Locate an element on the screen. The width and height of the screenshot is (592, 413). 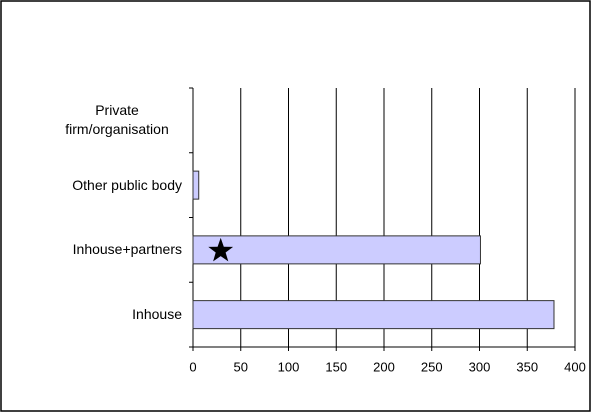
y-tick-label: Private firm/organisation is located at coordinates (101, 120).